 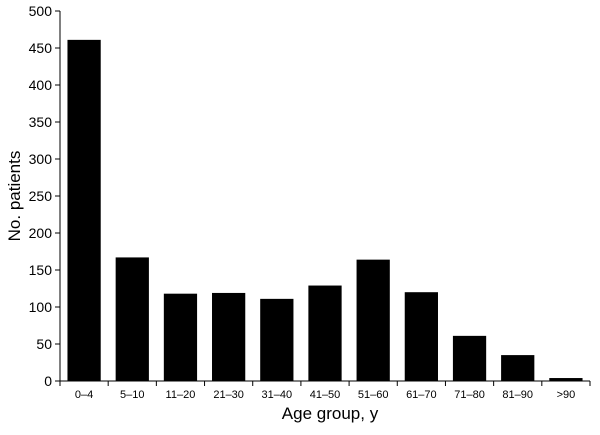 I want to click on y-tick-label-1: 50, so click(x=44, y=344).